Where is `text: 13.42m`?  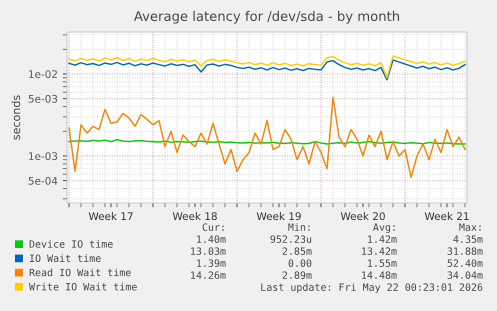
text: 13.42m is located at coordinates (379, 251).